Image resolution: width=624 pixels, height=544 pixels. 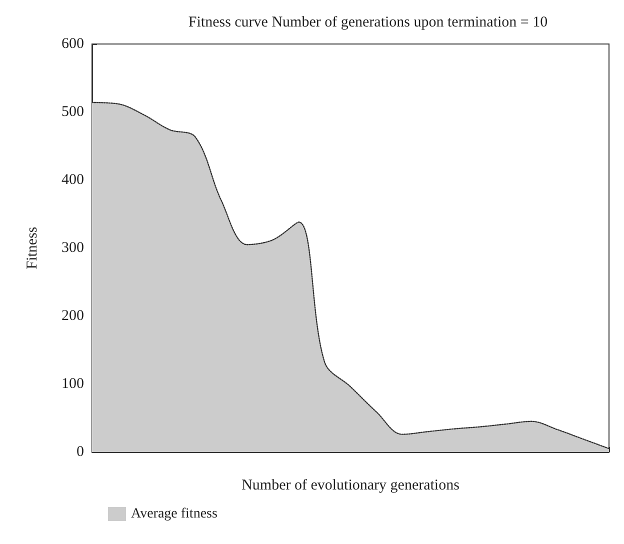 I want to click on y-tick-label: 200, so click(x=73, y=316).